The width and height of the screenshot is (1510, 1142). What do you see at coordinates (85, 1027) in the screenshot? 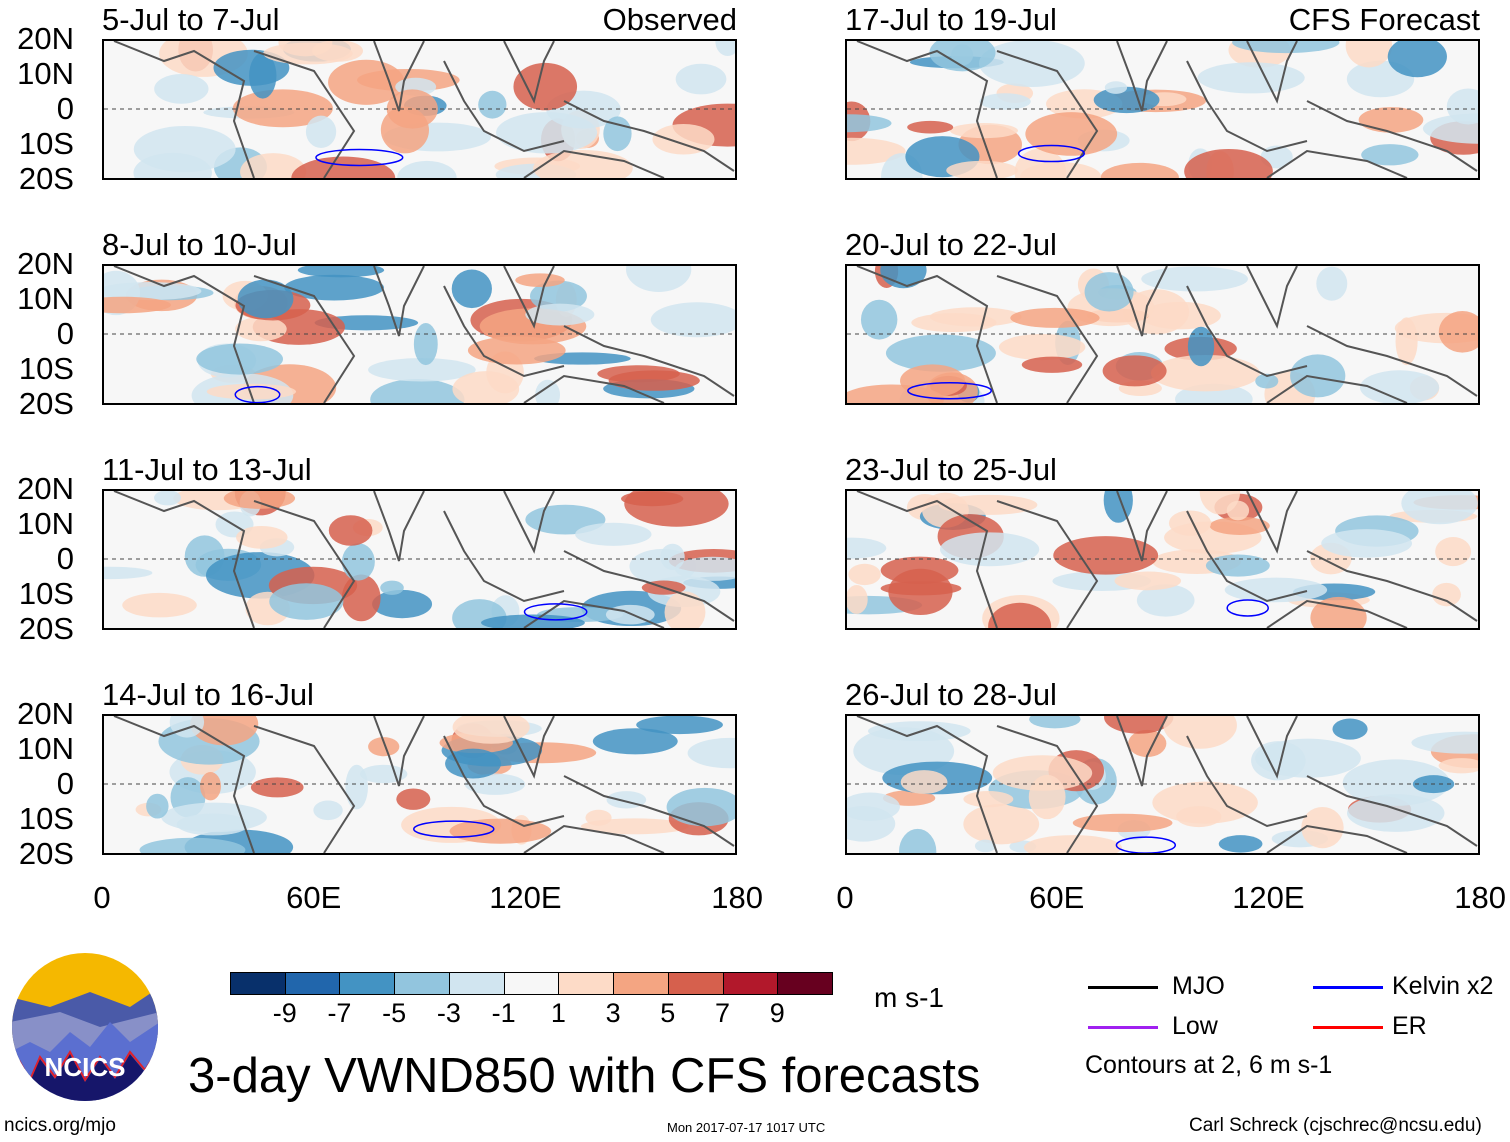
I see `ncics-logo: NCICS` at bounding box center [85, 1027].